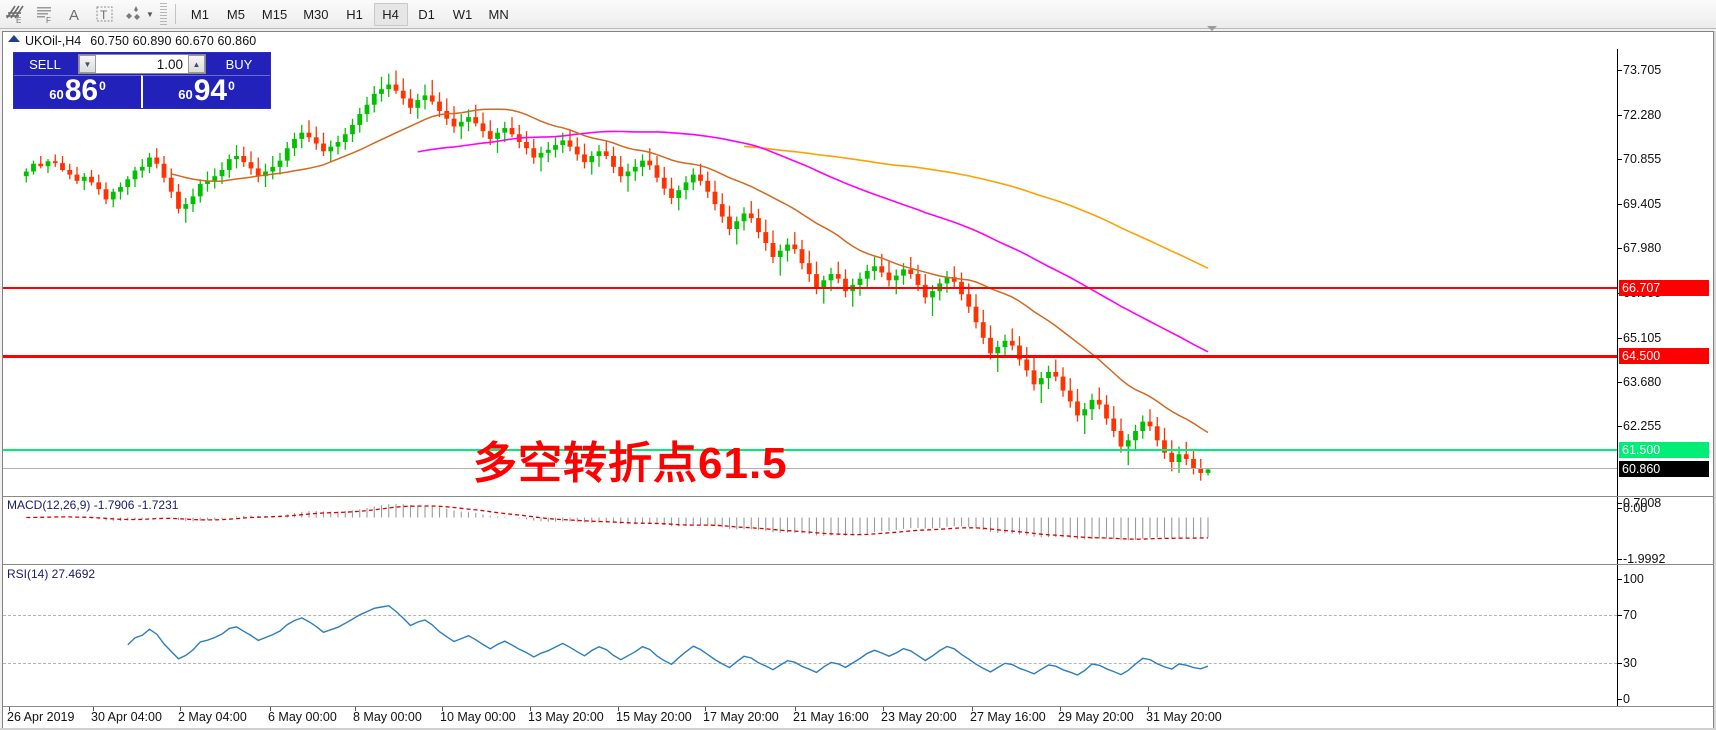  What do you see at coordinates (1631, 579) in the screenshot?
I see `rsi-axis-tick: 100` at bounding box center [1631, 579].